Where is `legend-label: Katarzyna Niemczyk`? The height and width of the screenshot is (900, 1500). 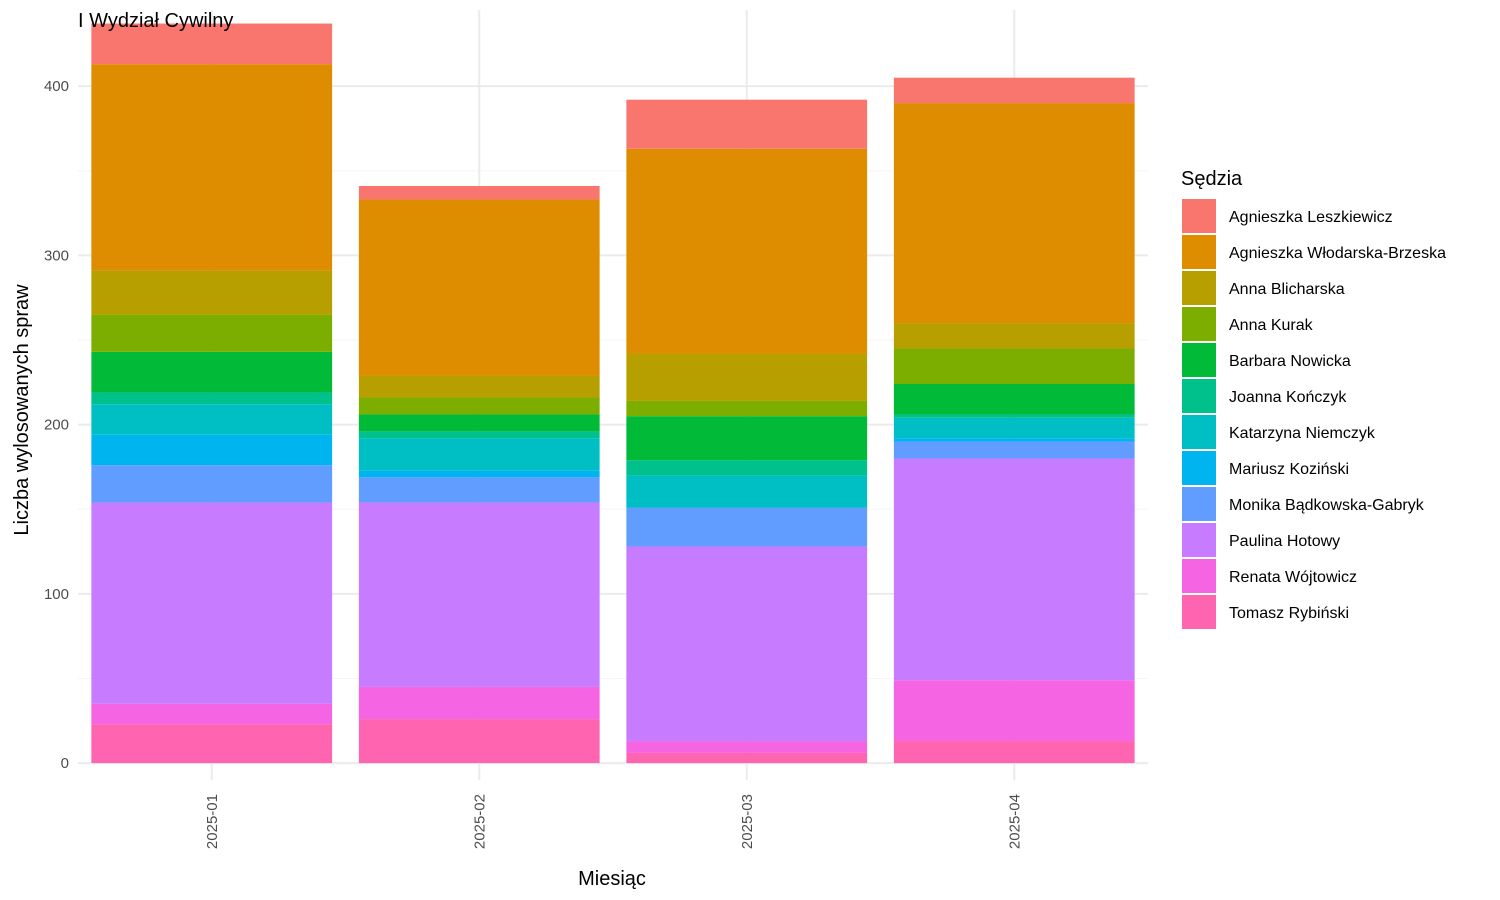
legend-label: Katarzyna Niemczyk is located at coordinates (1302, 433).